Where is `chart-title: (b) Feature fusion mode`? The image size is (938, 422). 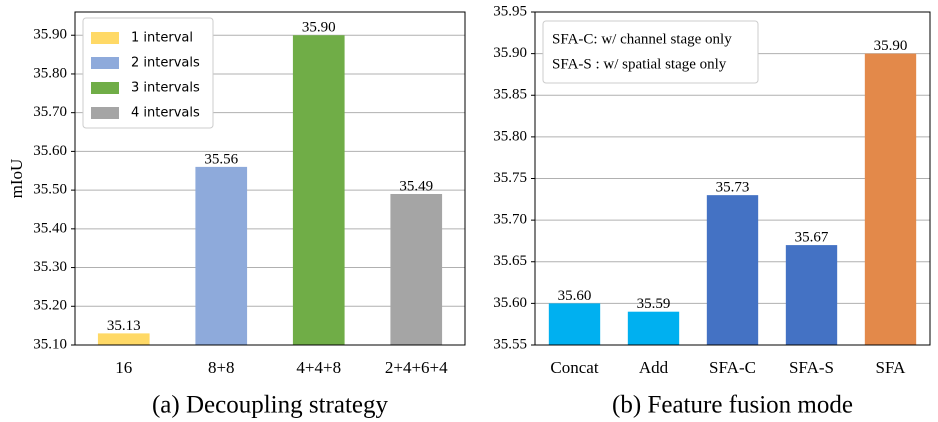 chart-title: (b) Feature fusion mode is located at coordinates (732, 405).